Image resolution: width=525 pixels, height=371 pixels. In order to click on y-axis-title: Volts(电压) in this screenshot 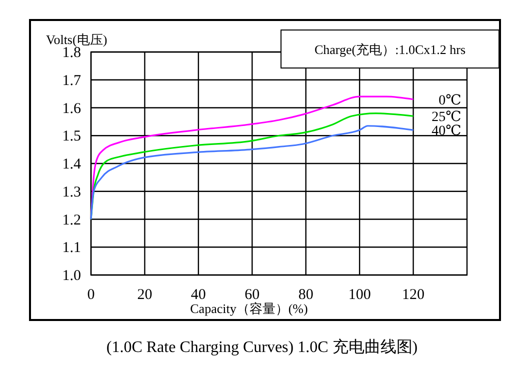, I will do `click(77, 39)`.